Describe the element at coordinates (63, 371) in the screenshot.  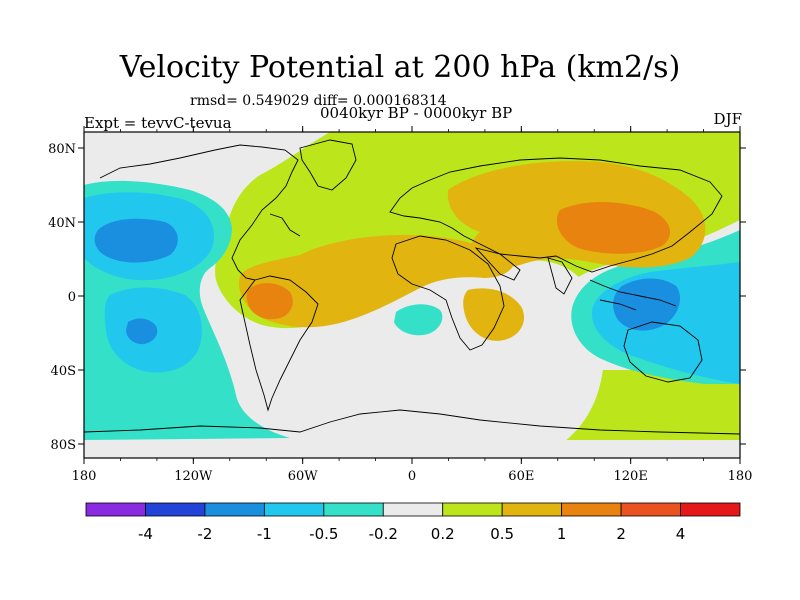
I see `lat-tick-label: 40S` at that location.